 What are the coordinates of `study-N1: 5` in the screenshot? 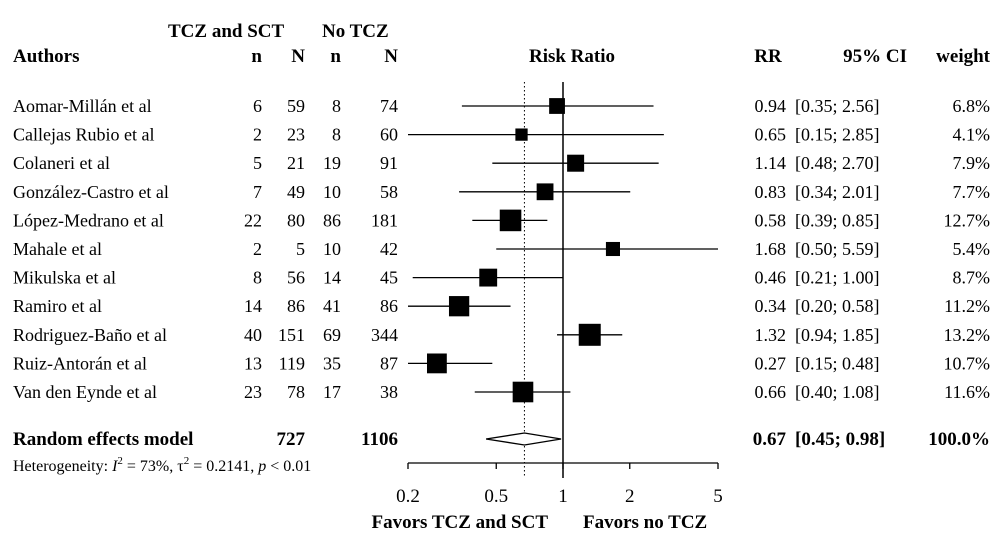 It's located at (300, 249).